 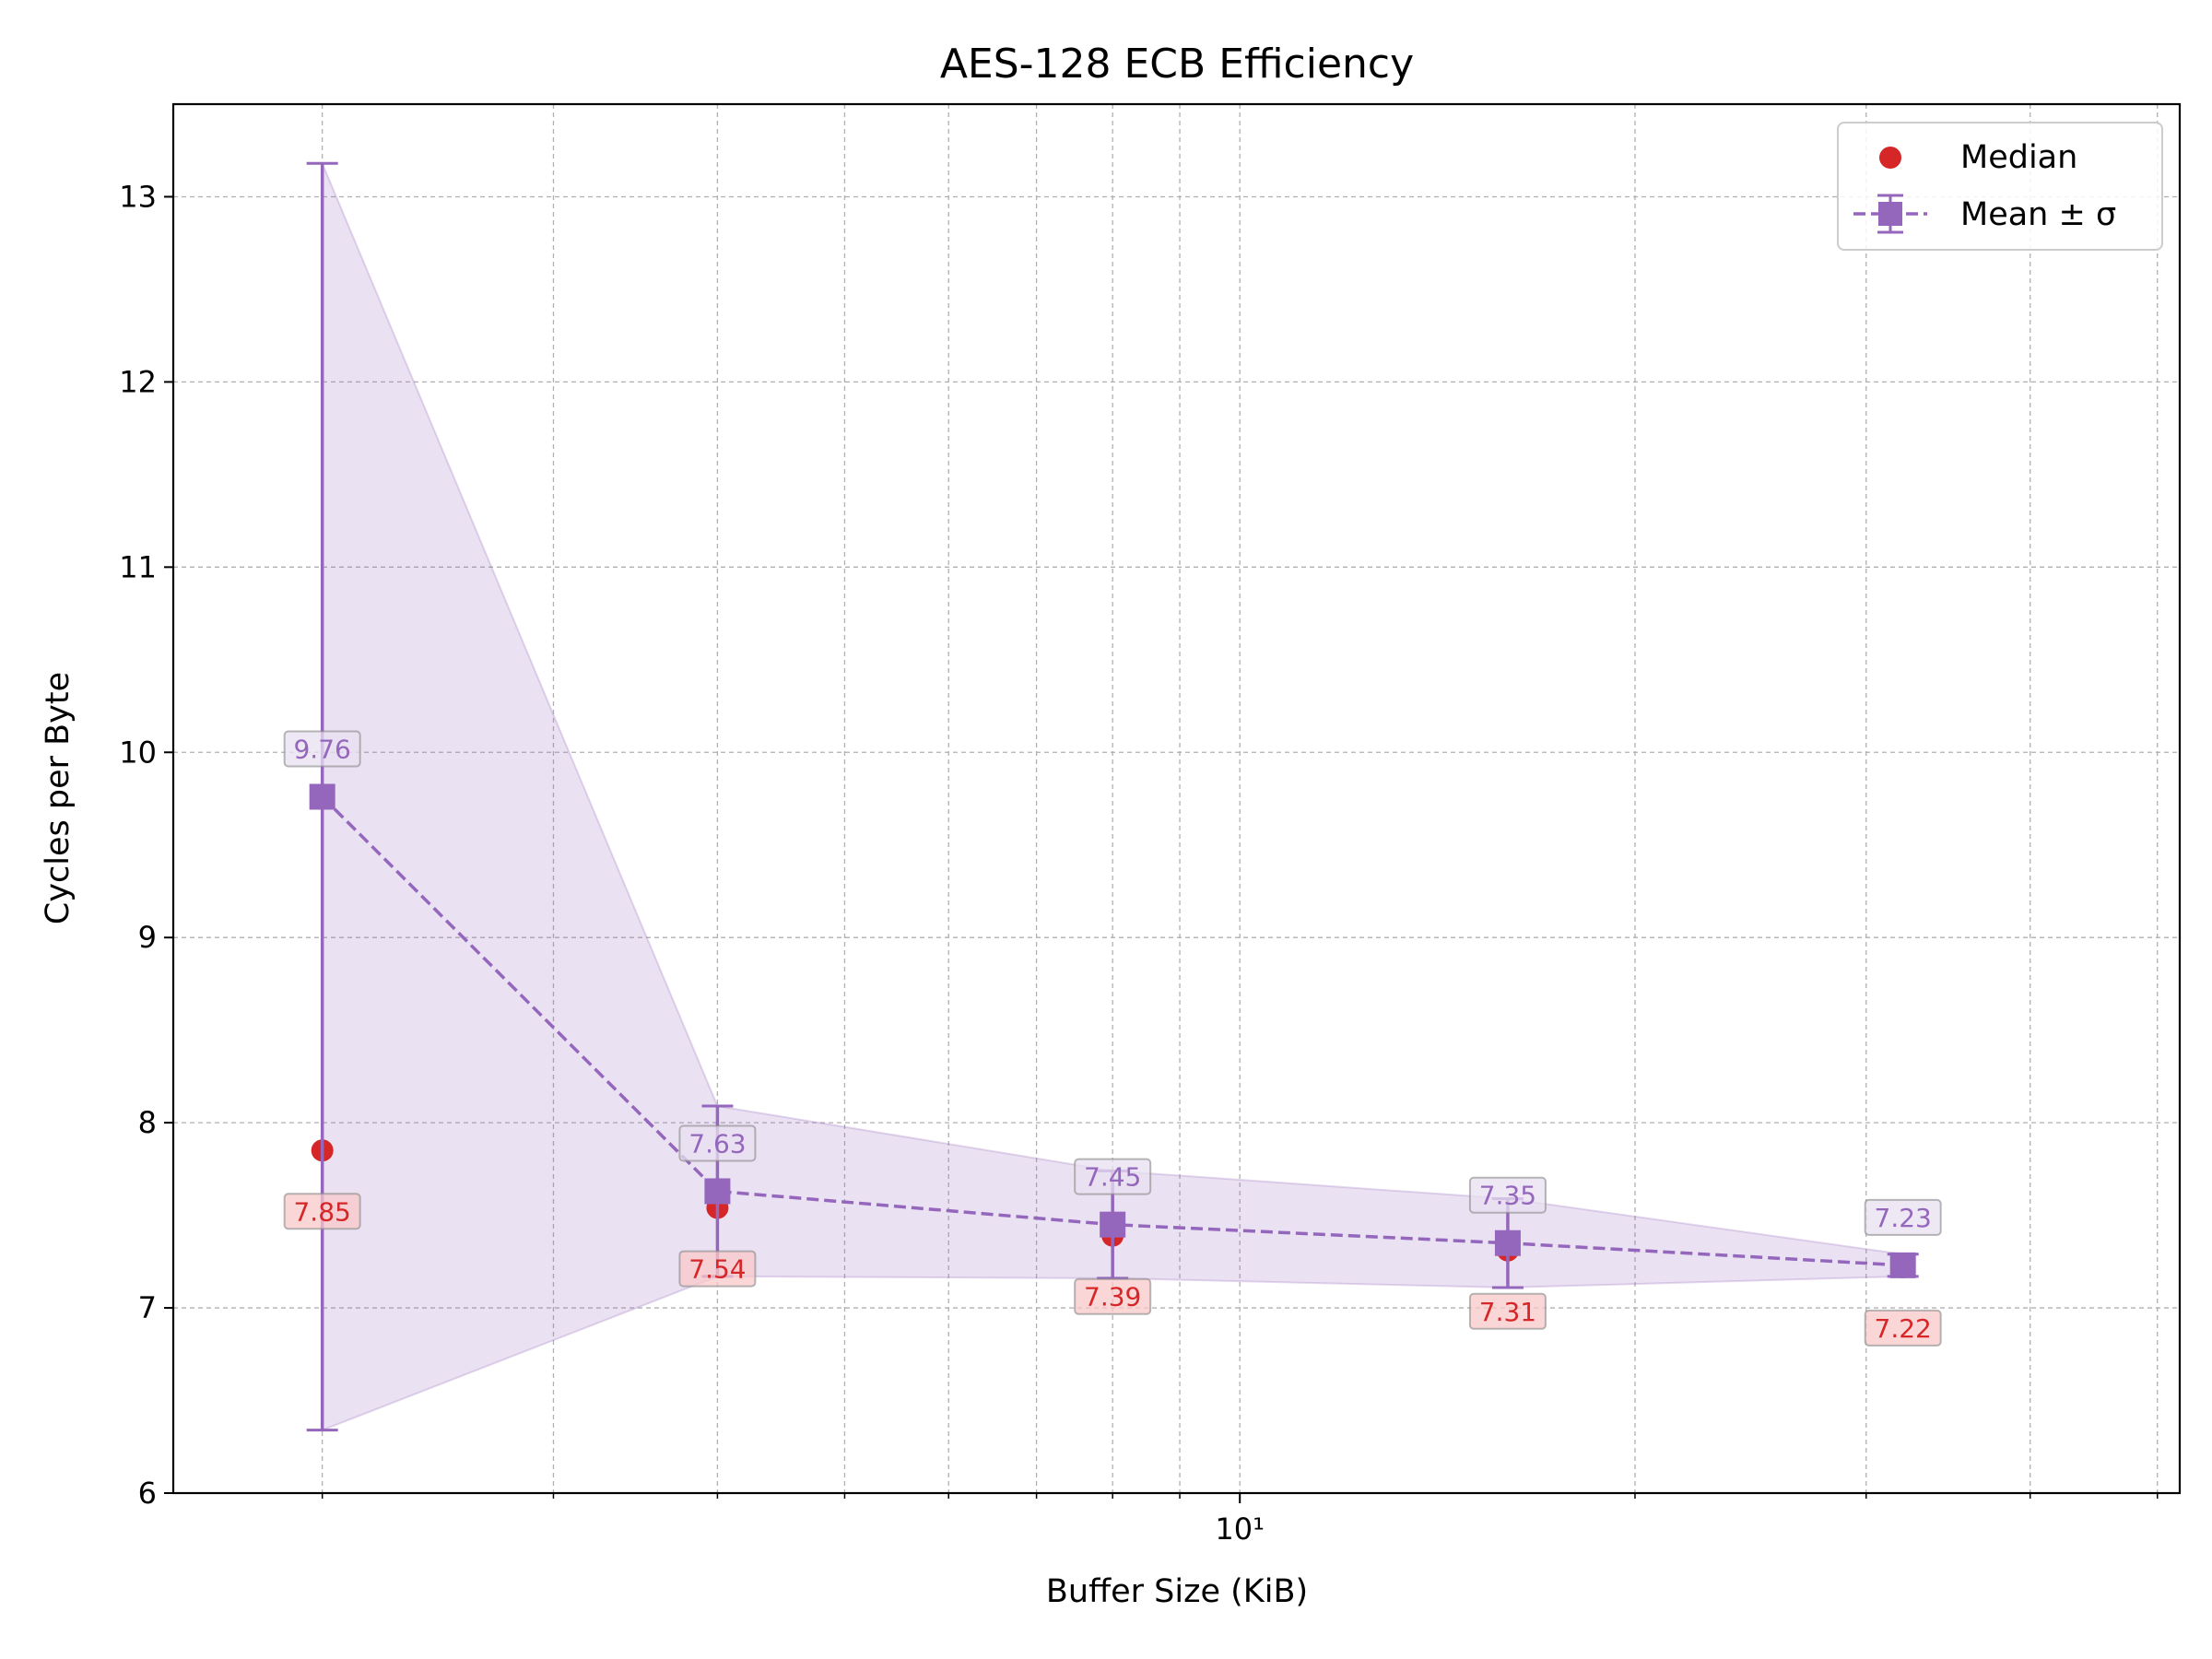 I want to click on mean-data-label-text: 7.35, so click(x=1507, y=1196).